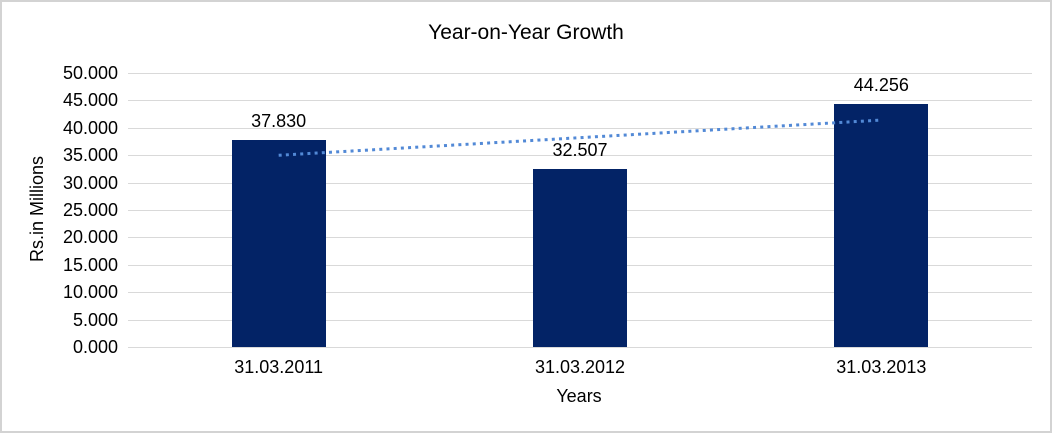 This screenshot has height=435, width=1052. I want to click on chart-title: Year-on-Year Growth, so click(526, 32).